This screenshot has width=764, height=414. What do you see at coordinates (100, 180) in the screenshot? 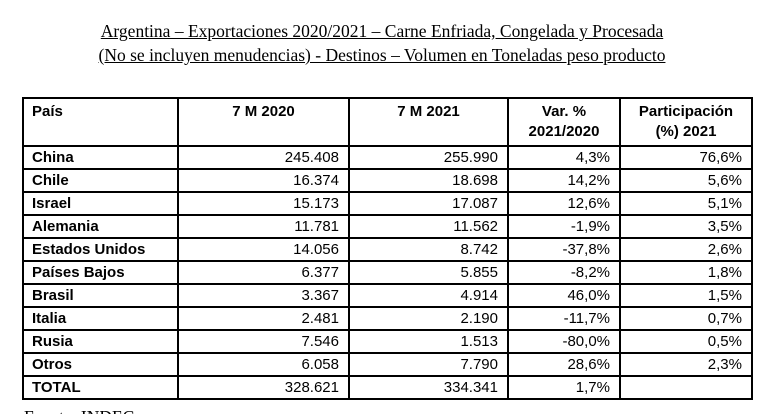
I see `country-cell: Chile` at bounding box center [100, 180].